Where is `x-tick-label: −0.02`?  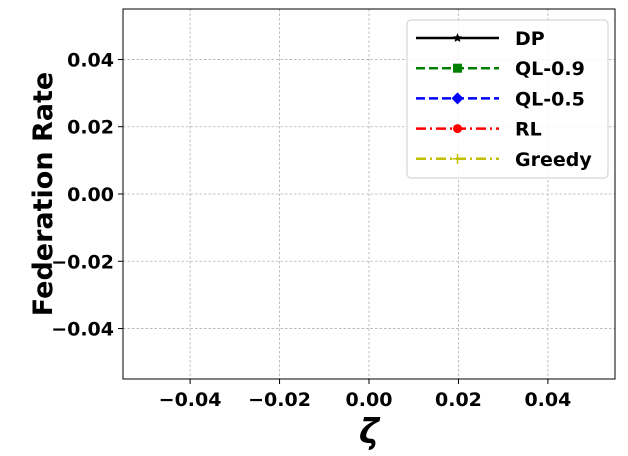 x-tick-label: −0.02 is located at coordinates (279, 400).